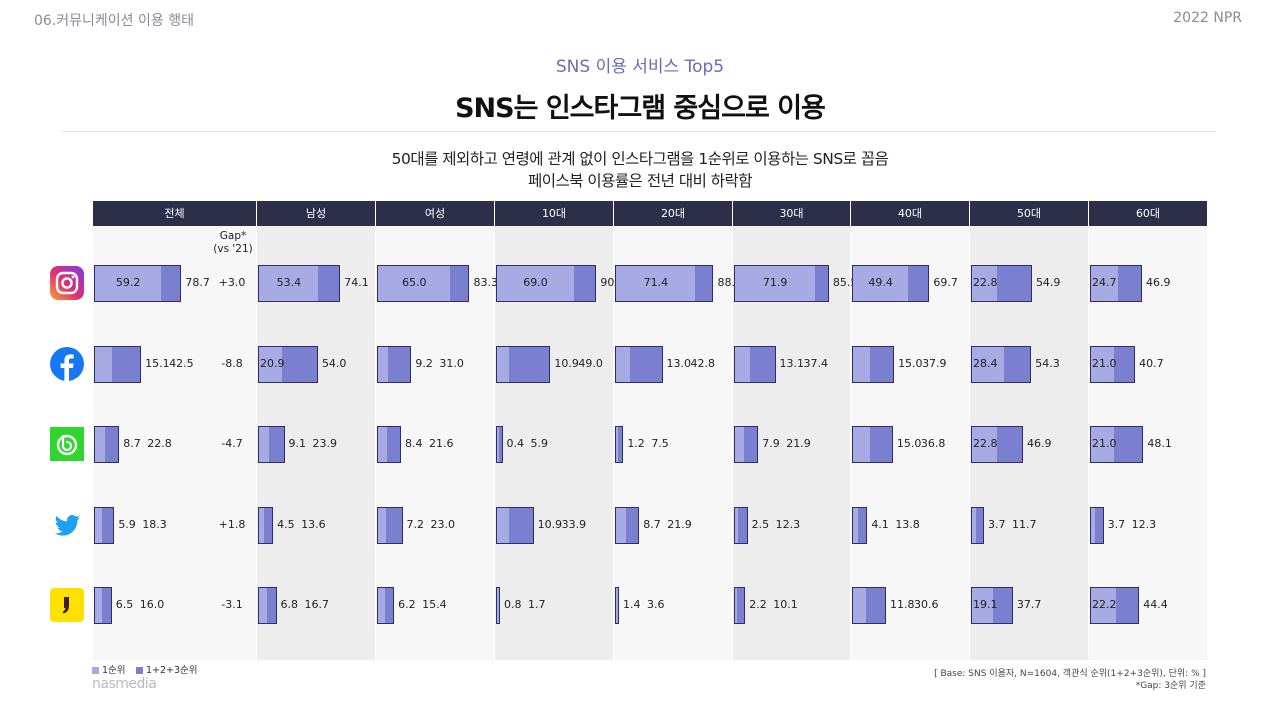  Describe the element at coordinates (771, 443) in the screenshot. I see `value-label-first: 7.9` at that location.